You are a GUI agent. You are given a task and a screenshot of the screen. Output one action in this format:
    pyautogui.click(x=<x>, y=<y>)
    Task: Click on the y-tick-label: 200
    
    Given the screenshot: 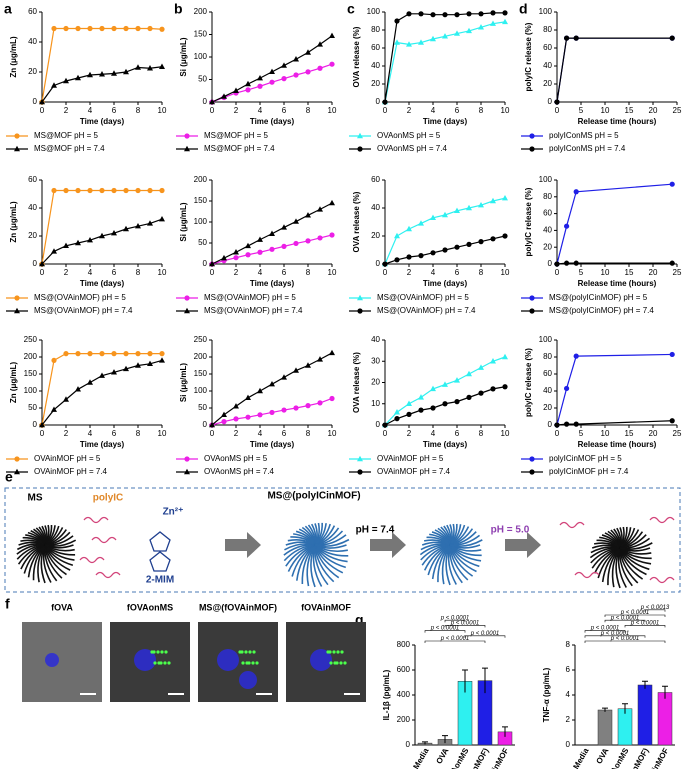 What is the action you would take?
    pyautogui.click(x=31, y=356)
    